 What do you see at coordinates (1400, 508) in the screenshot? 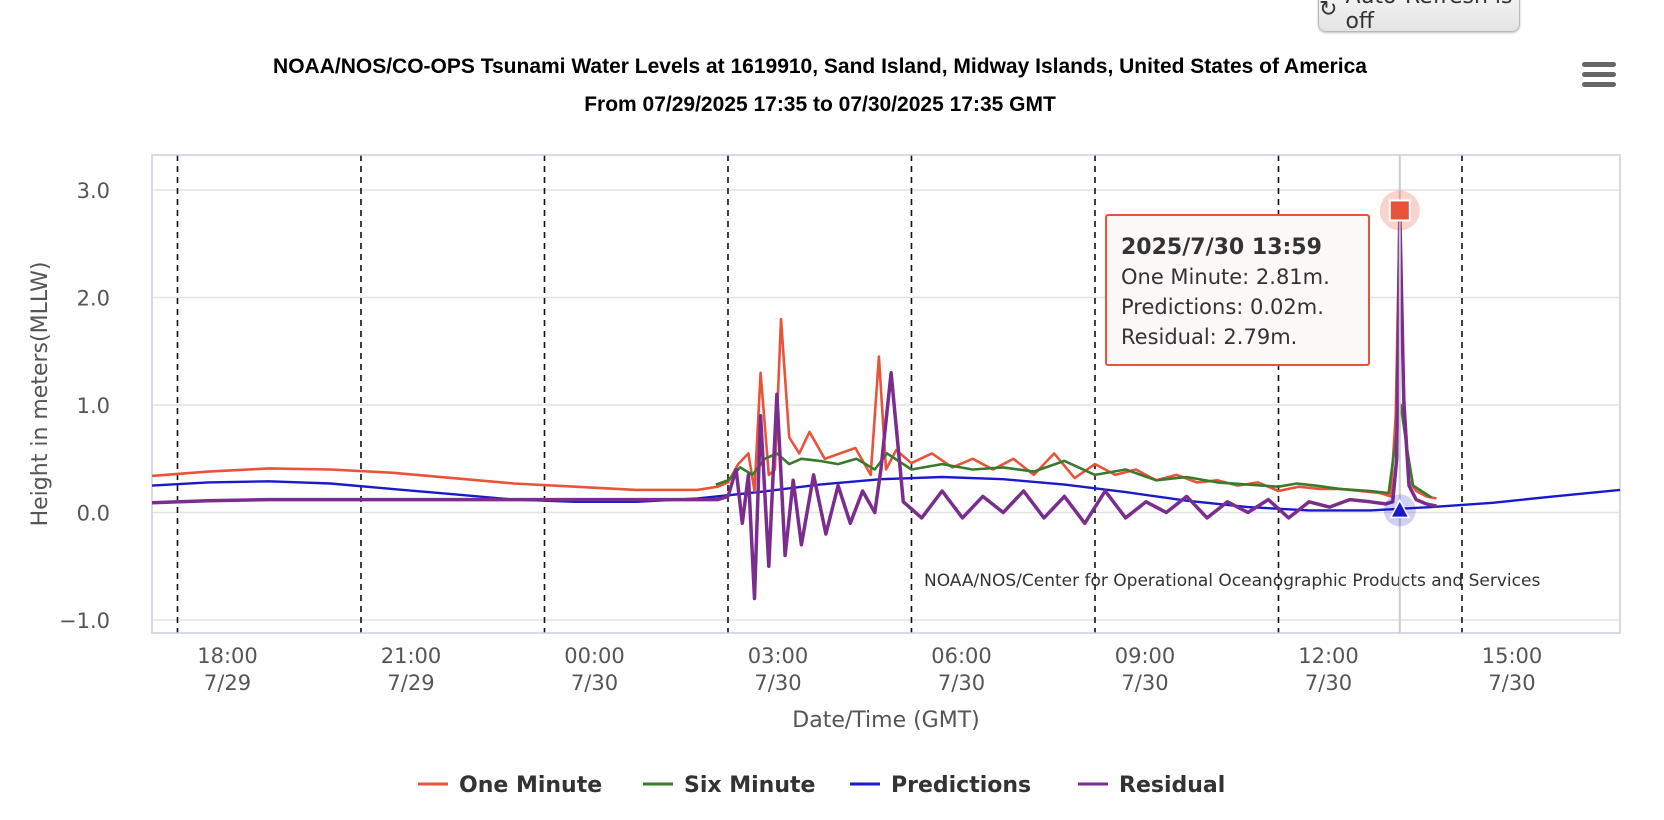
I see `predictions-marker` at bounding box center [1400, 508].